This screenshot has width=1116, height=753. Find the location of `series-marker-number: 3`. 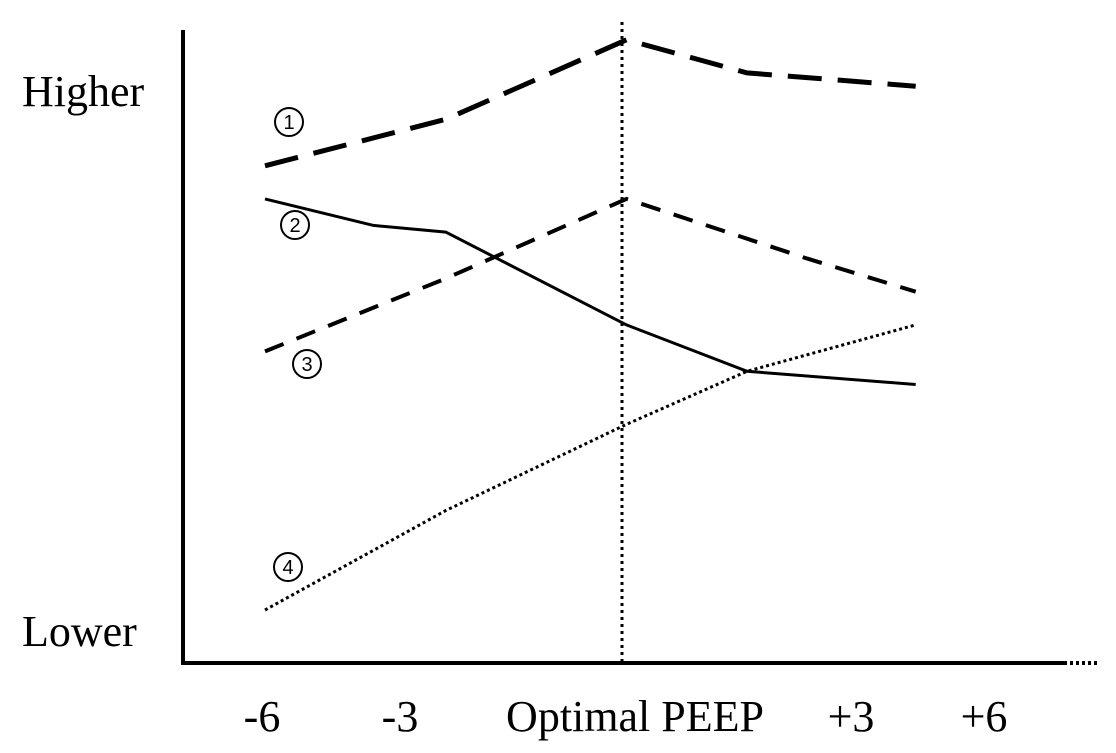

series-marker-number: 3 is located at coordinates (306, 365).